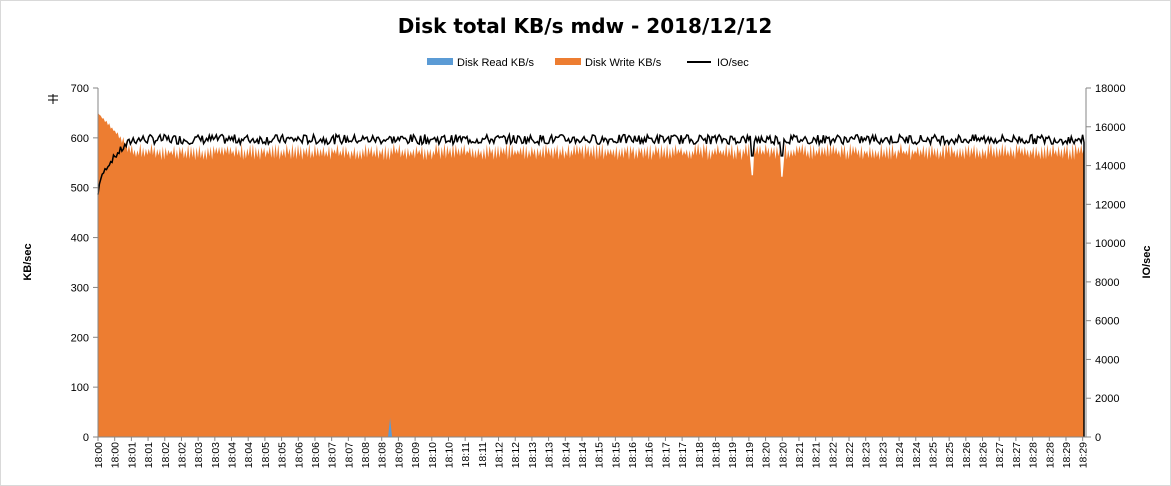  I want to click on cursor-icon, so click(53, 99).